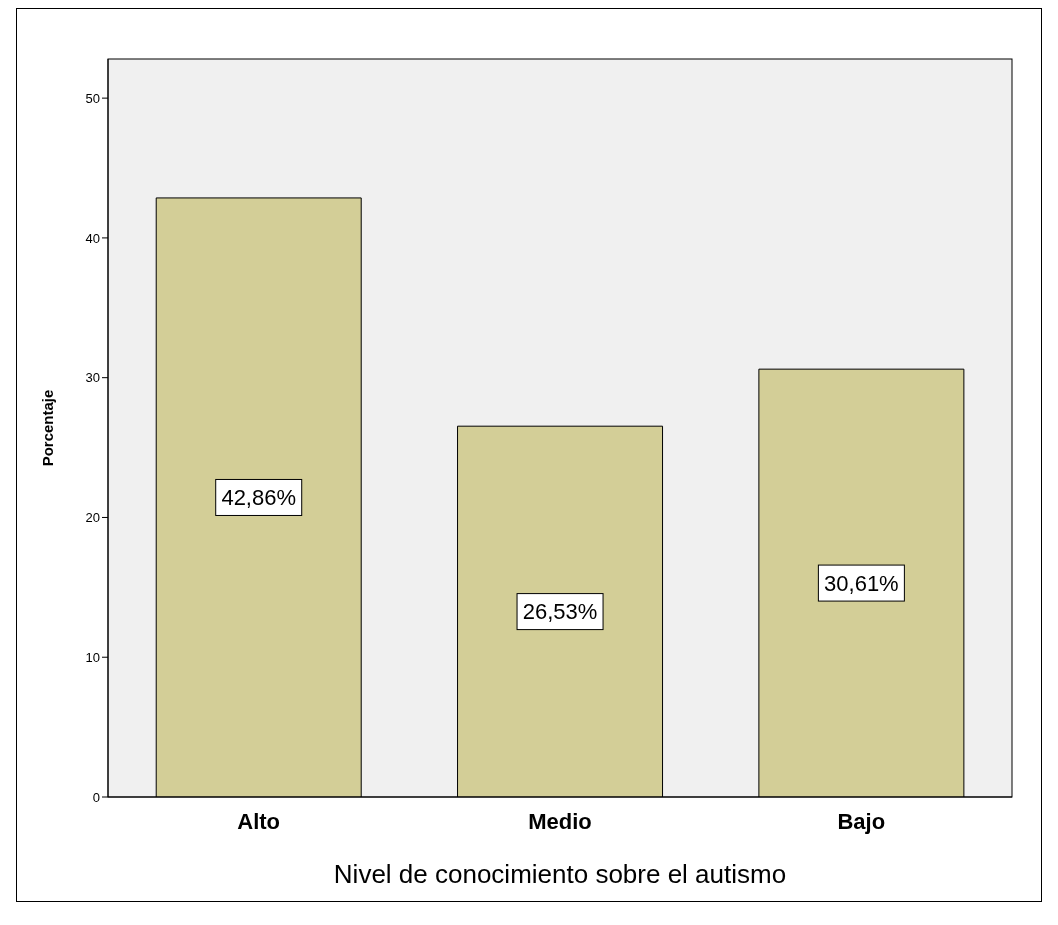 The height and width of the screenshot is (925, 1058). I want to click on y-tick-label: 40, so click(92, 238).